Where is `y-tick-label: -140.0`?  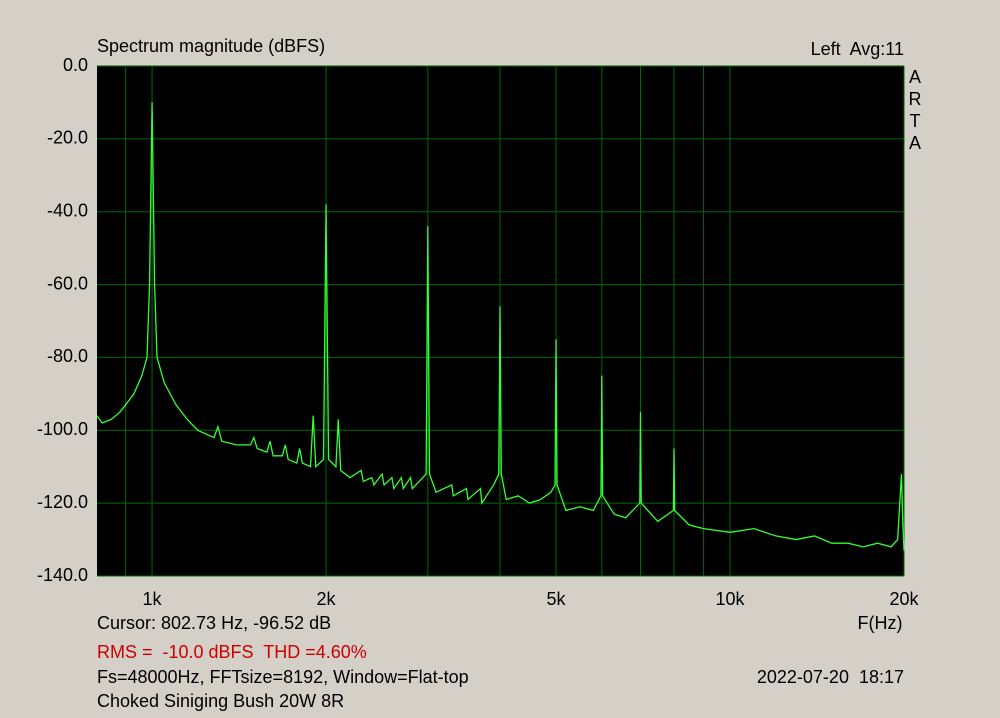 y-tick-label: -140.0 is located at coordinates (62, 575).